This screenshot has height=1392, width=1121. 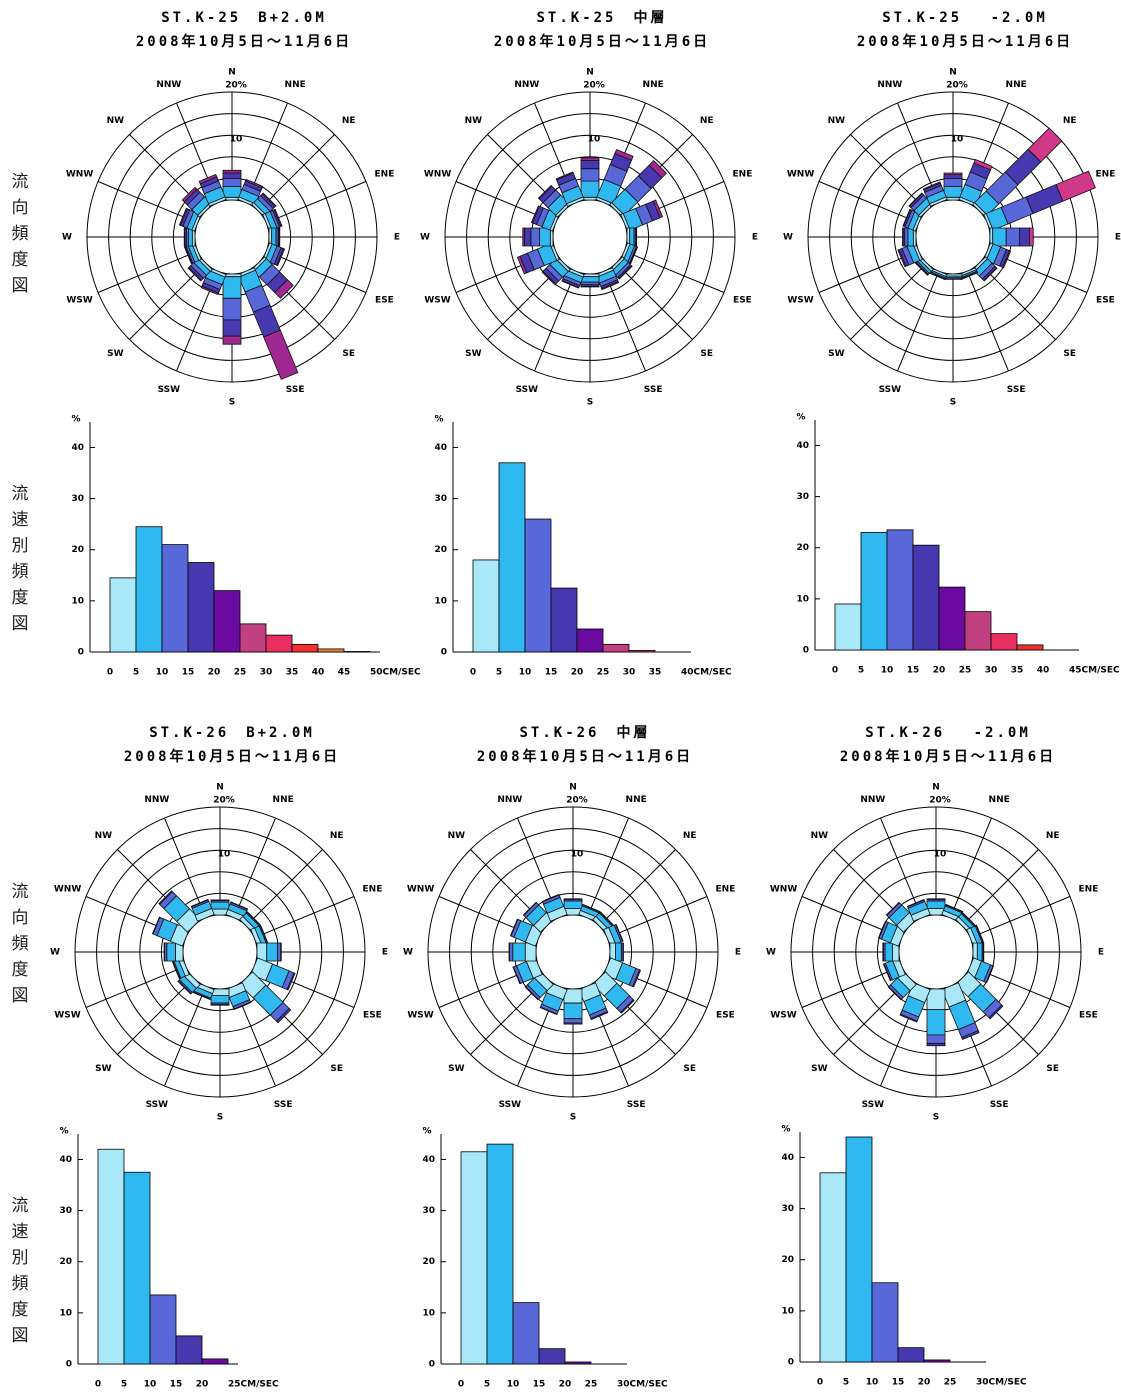 I want to click on direction-label: W, so click(x=788, y=238).